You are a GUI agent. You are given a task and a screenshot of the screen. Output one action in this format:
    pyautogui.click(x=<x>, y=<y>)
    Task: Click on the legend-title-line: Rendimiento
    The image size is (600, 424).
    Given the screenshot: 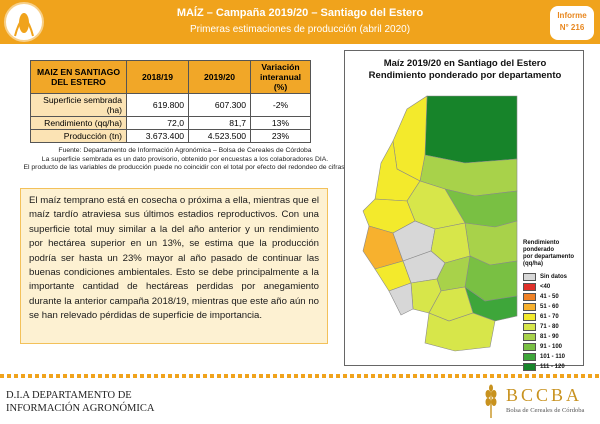 What is the action you would take?
    pyautogui.click(x=541, y=243)
    